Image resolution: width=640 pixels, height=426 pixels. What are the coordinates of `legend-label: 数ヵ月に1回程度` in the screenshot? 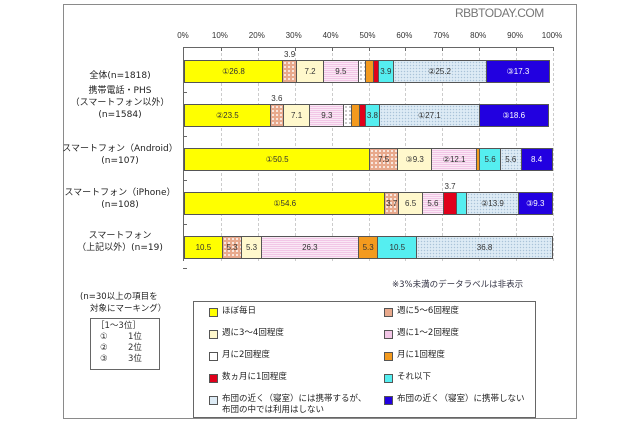 It's located at (254, 377).